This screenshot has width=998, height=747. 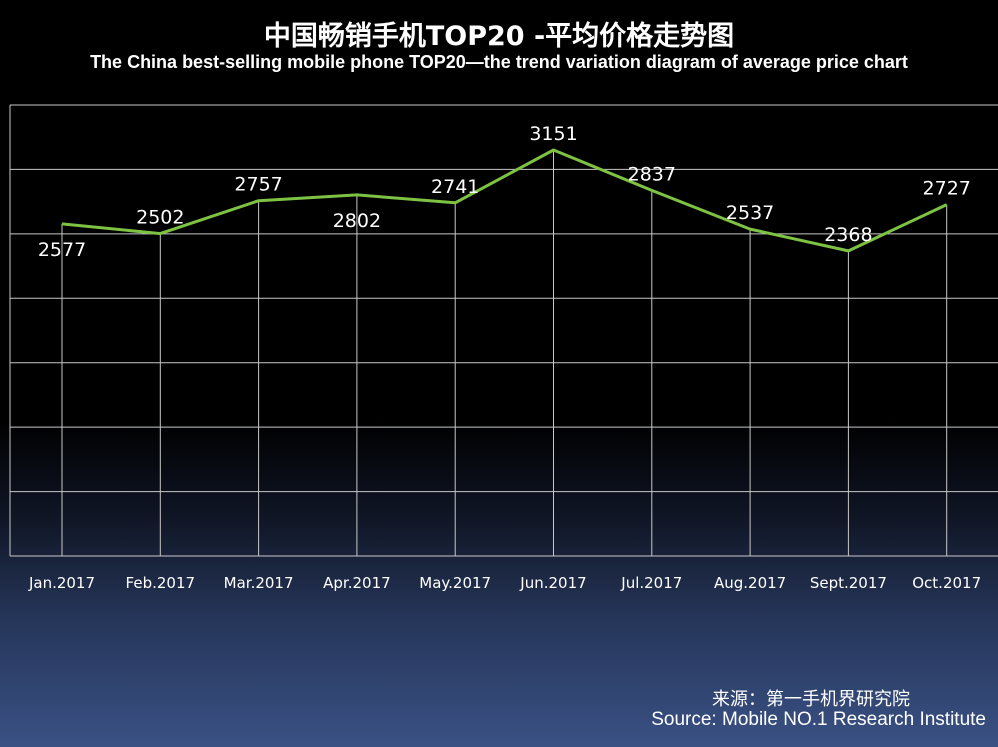 What do you see at coordinates (651, 583) in the screenshot?
I see `x-tick-label: Jul.2017` at bounding box center [651, 583].